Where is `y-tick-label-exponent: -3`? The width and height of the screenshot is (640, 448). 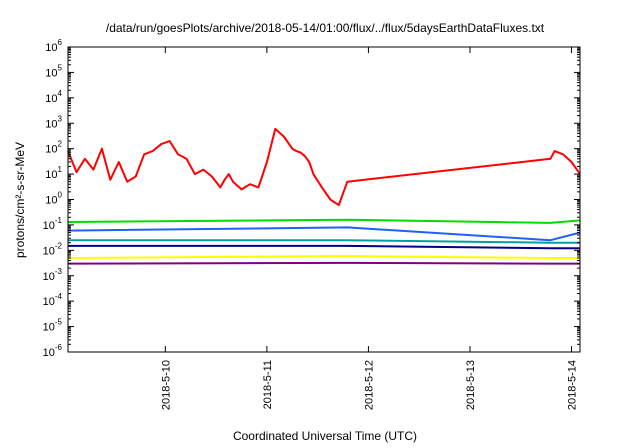
y-tick-label-exponent: -3 is located at coordinates (59, 271).